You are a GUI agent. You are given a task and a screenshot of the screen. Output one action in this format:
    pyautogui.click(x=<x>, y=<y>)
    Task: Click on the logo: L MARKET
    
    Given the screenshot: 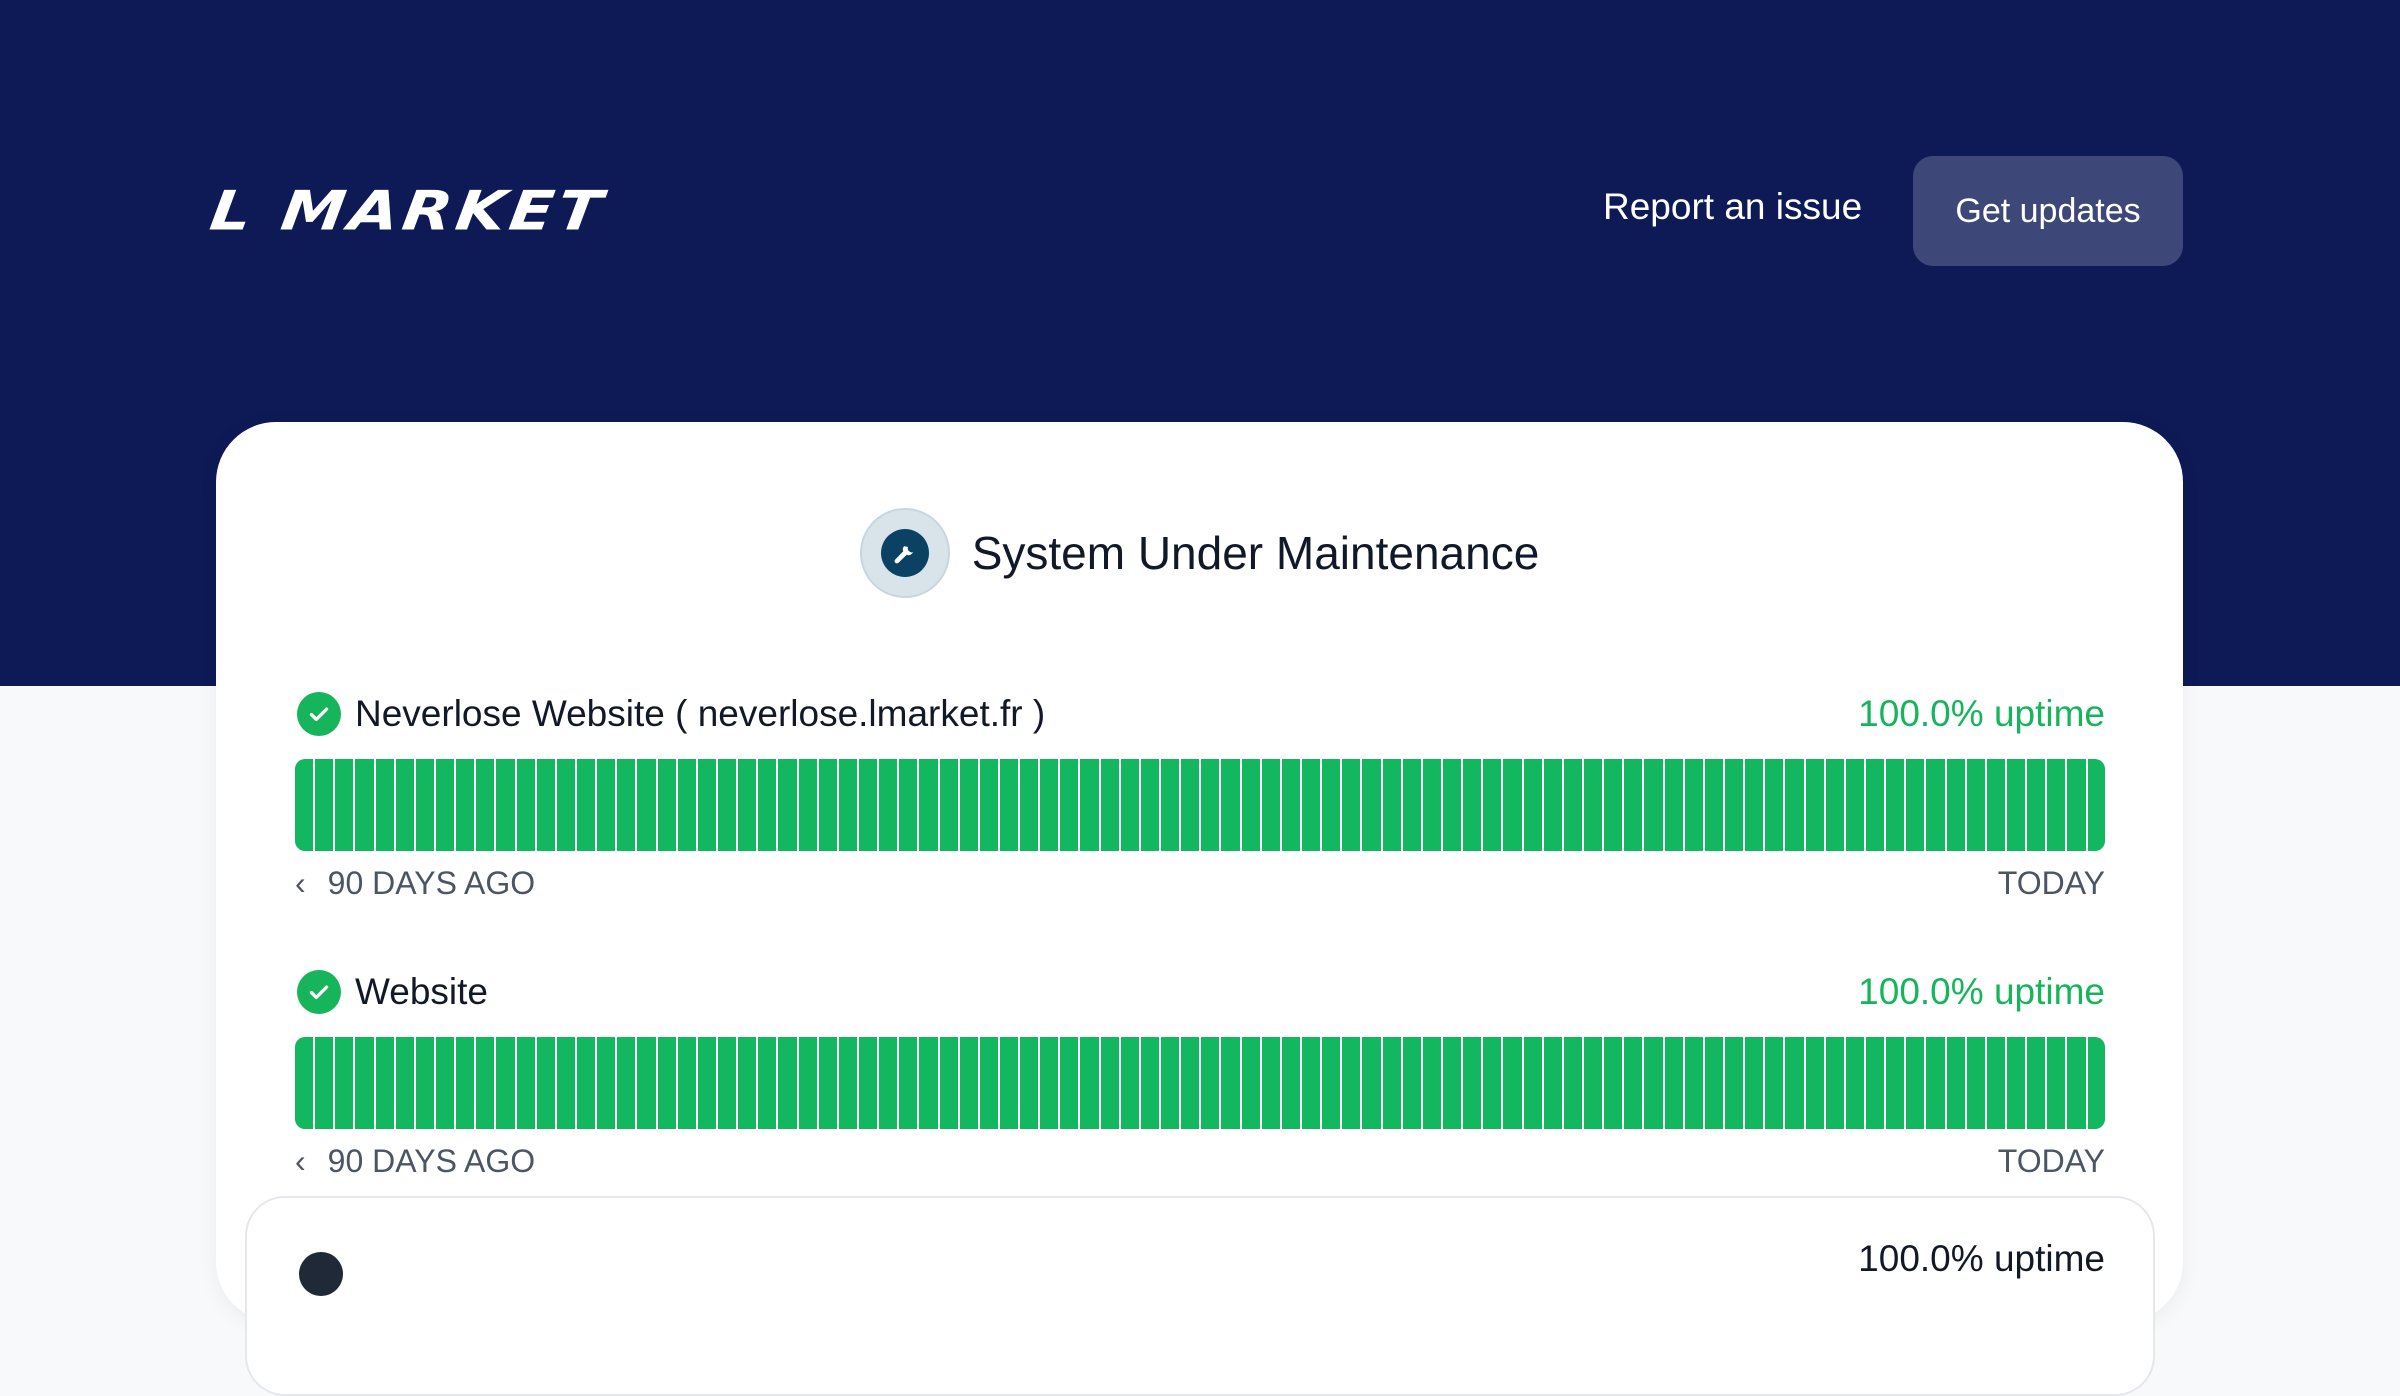 What is the action you would take?
    pyautogui.click(x=408, y=211)
    